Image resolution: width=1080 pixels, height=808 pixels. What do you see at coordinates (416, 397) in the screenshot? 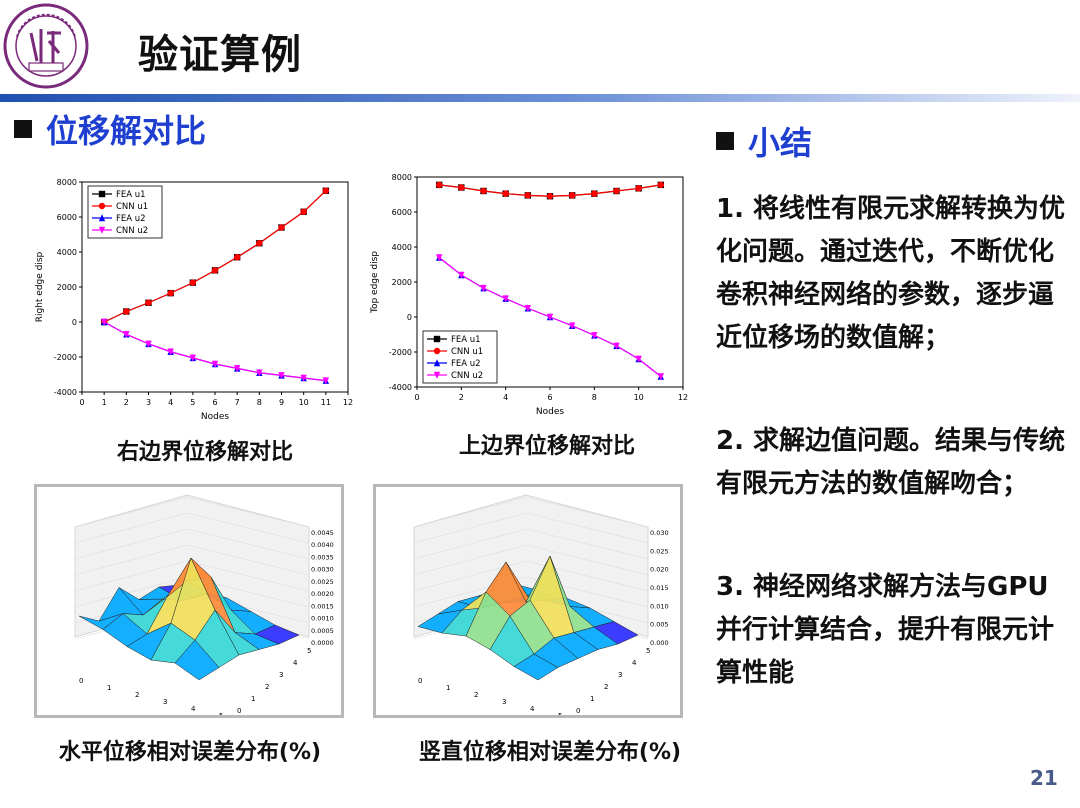
I see `x-tick-label: 0` at bounding box center [416, 397].